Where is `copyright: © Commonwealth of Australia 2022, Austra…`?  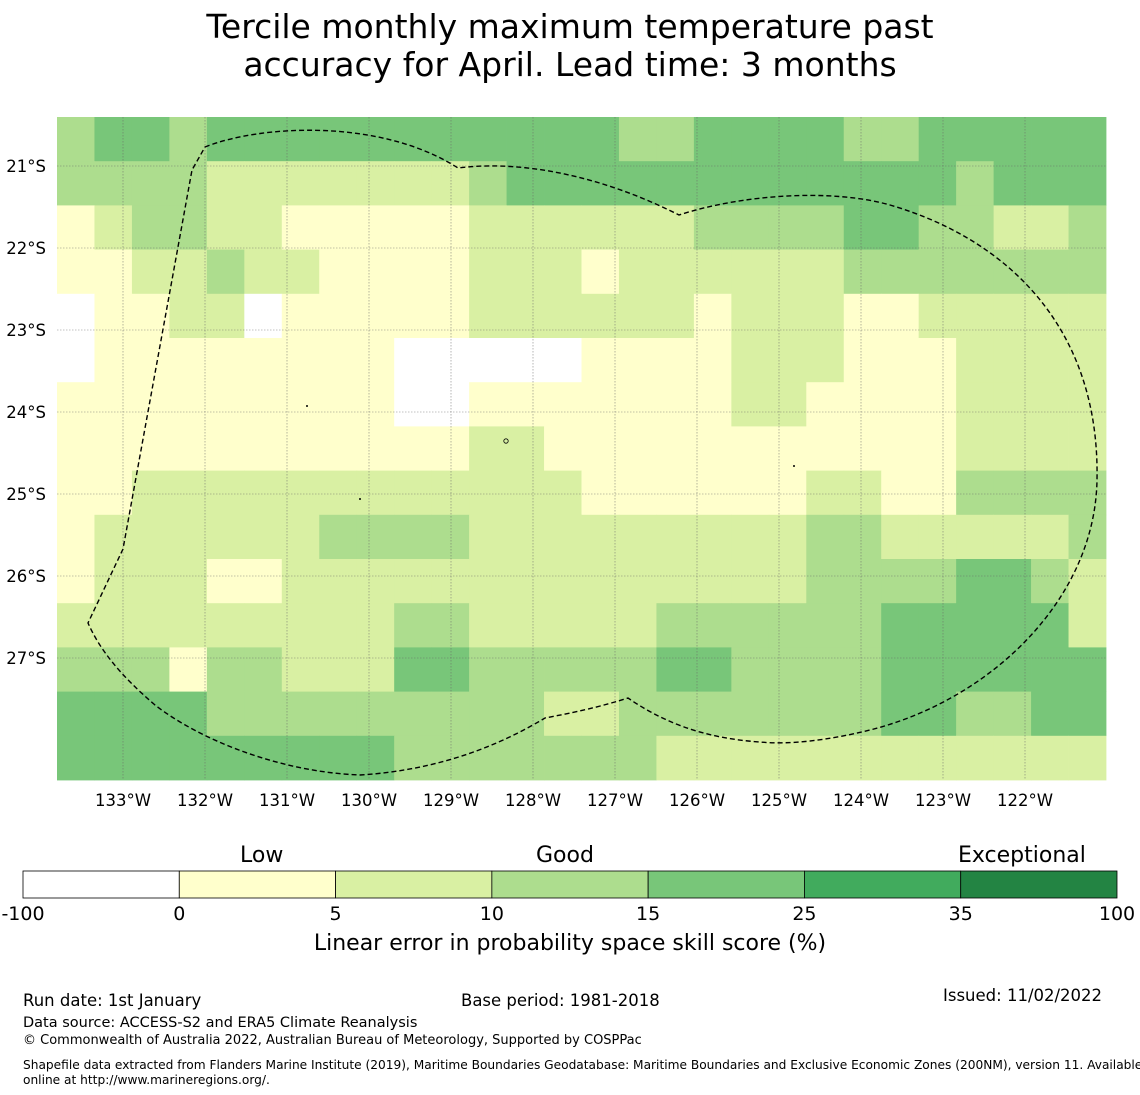 copyright: © Commonwealth of Australia 2022, Austra… is located at coordinates (332, 1040).